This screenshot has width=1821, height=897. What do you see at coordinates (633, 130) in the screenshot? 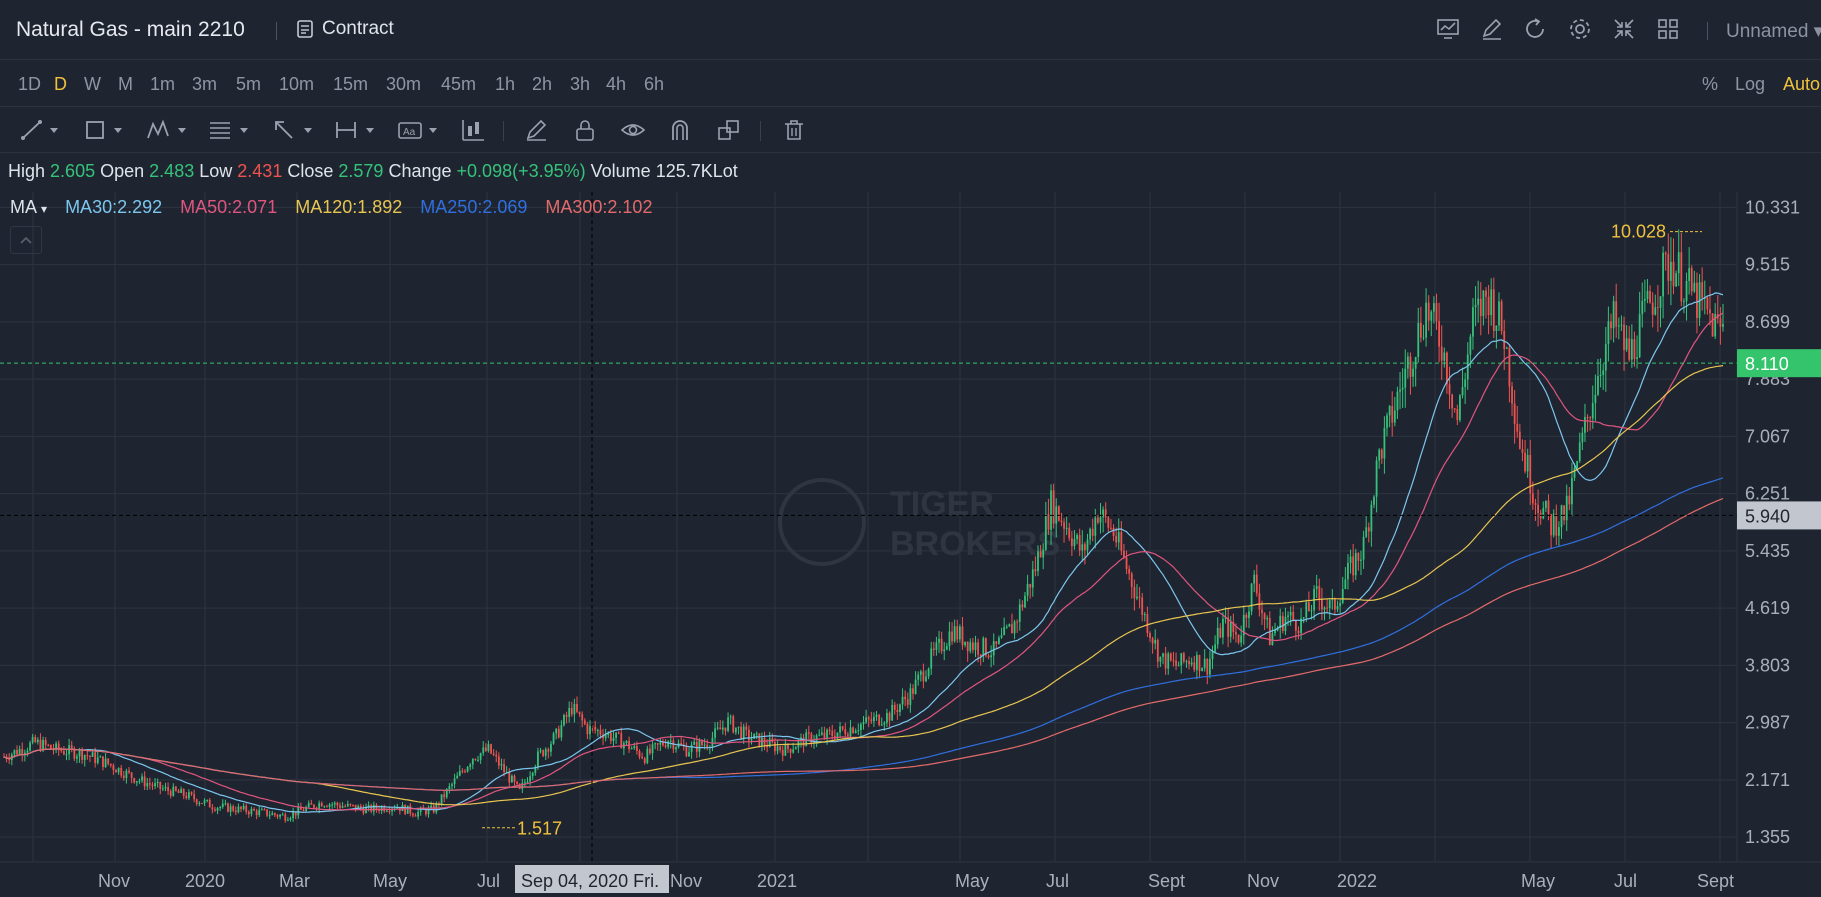
I see `visibility-tool` at bounding box center [633, 130].